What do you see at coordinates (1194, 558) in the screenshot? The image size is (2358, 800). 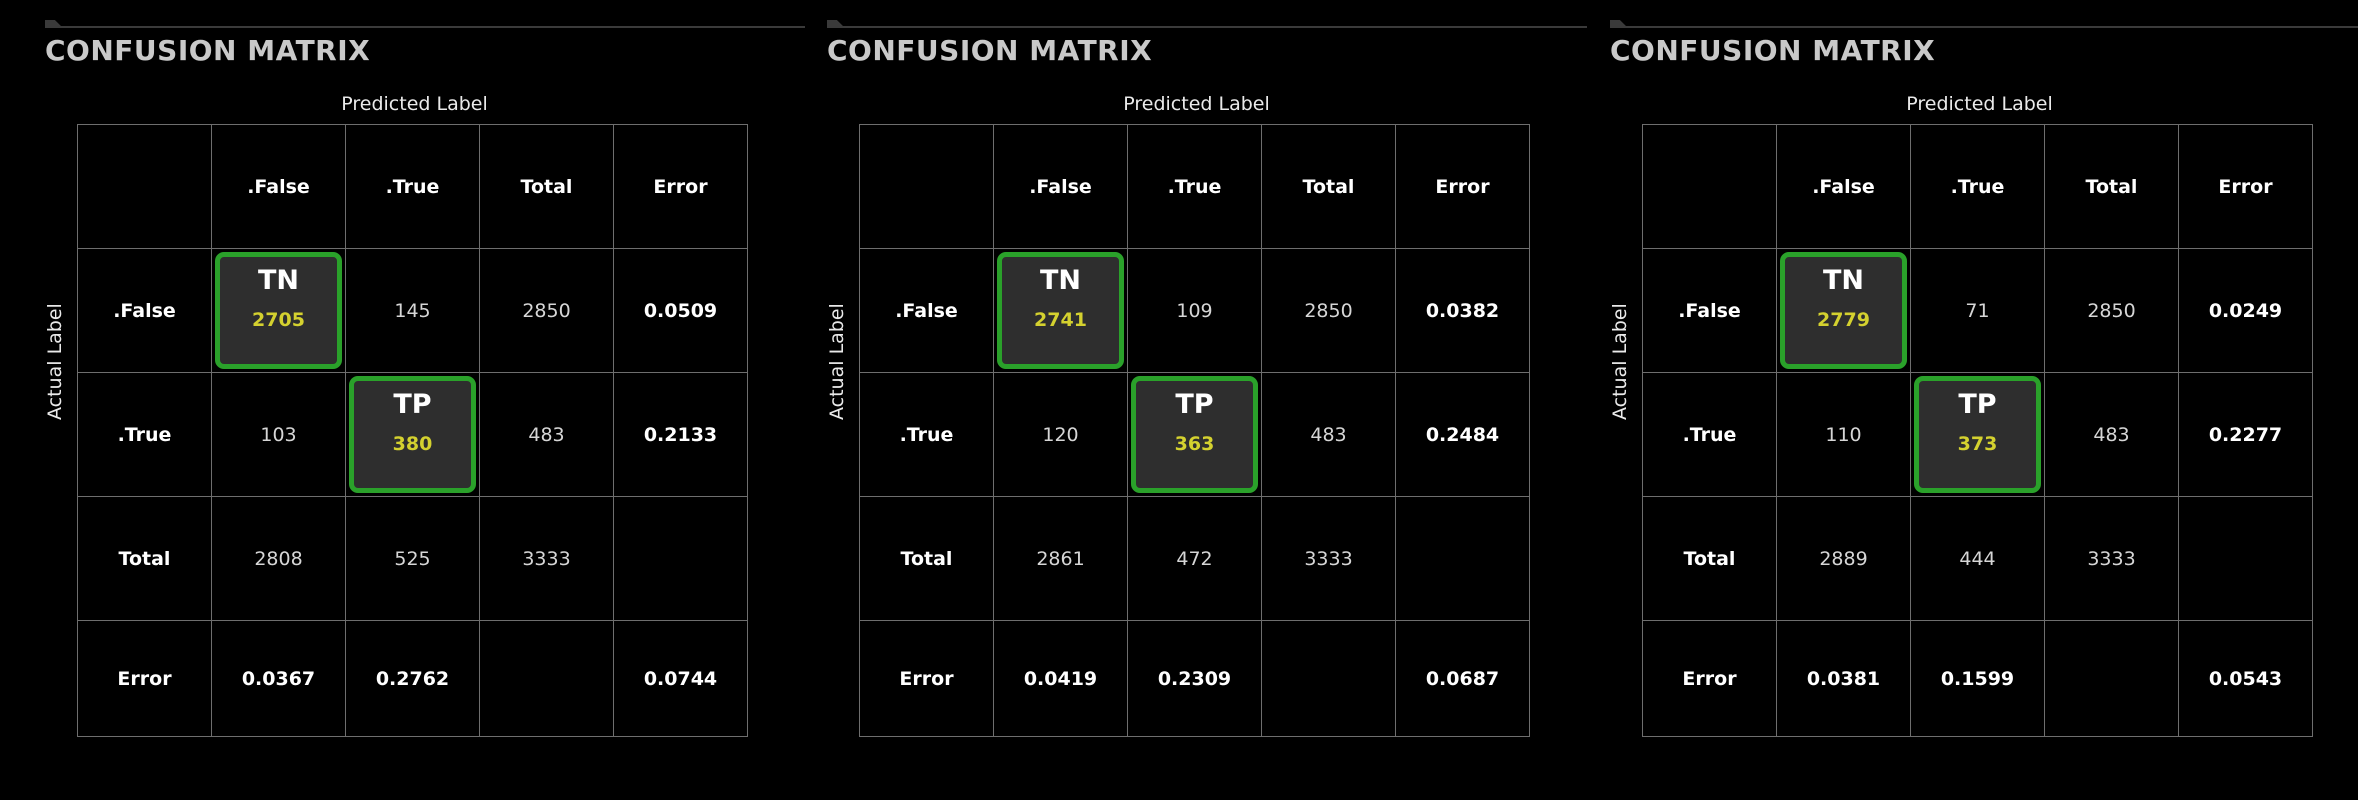 I see `column-total-cell: 472` at bounding box center [1194, 558].